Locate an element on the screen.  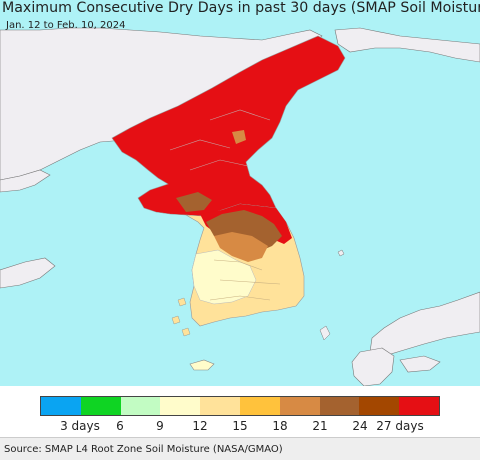
tsushima is located at coordinates (325, 333).